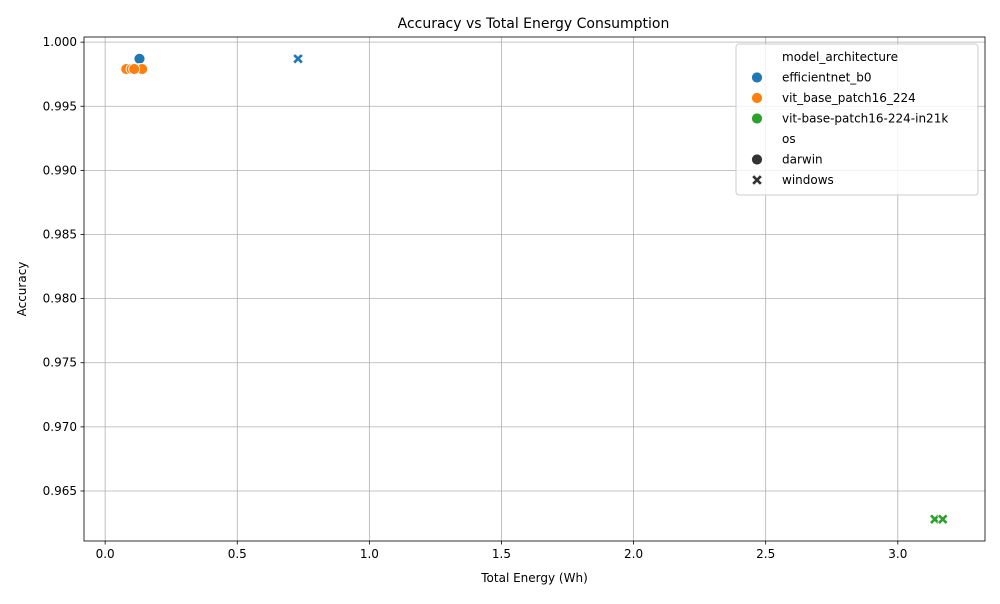  What do you see at coordinates (897, 554) in the screenshot?
I see `x-tick-label: 3.0` at bounding box center [897, 554].